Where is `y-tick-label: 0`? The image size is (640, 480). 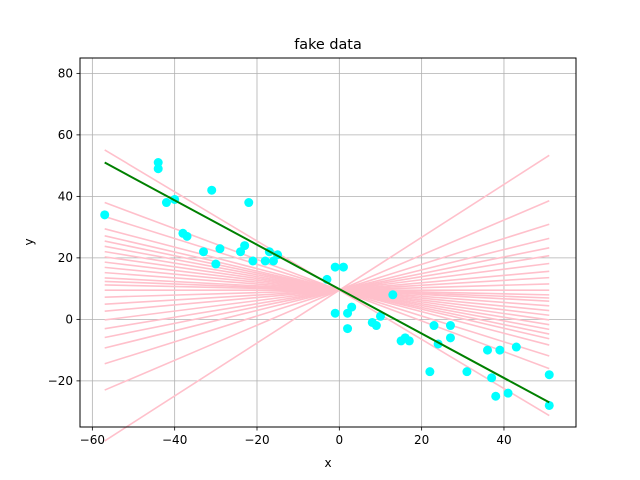
y-tick-label: 0 is located at coordinates (69, 319).